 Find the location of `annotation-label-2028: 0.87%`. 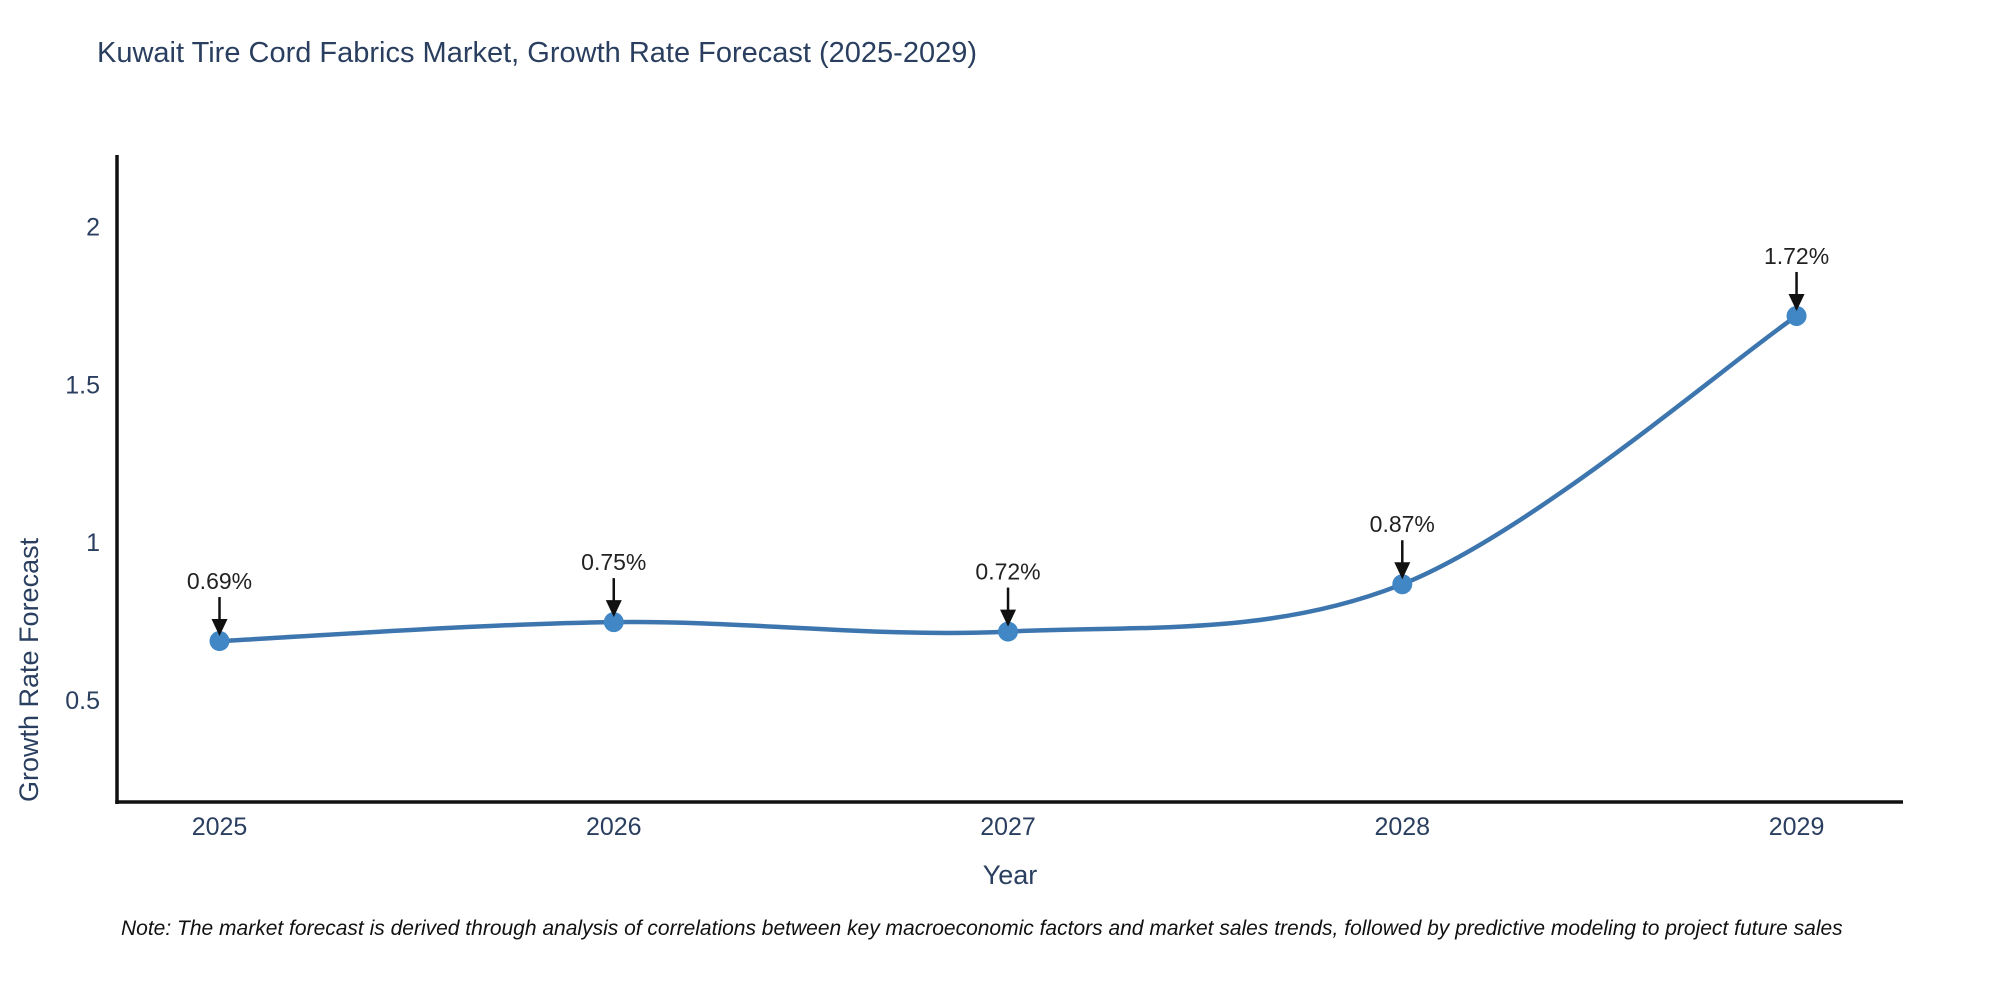

annotation-label-2028: 0.87% is located at coordinates (1402, 524).